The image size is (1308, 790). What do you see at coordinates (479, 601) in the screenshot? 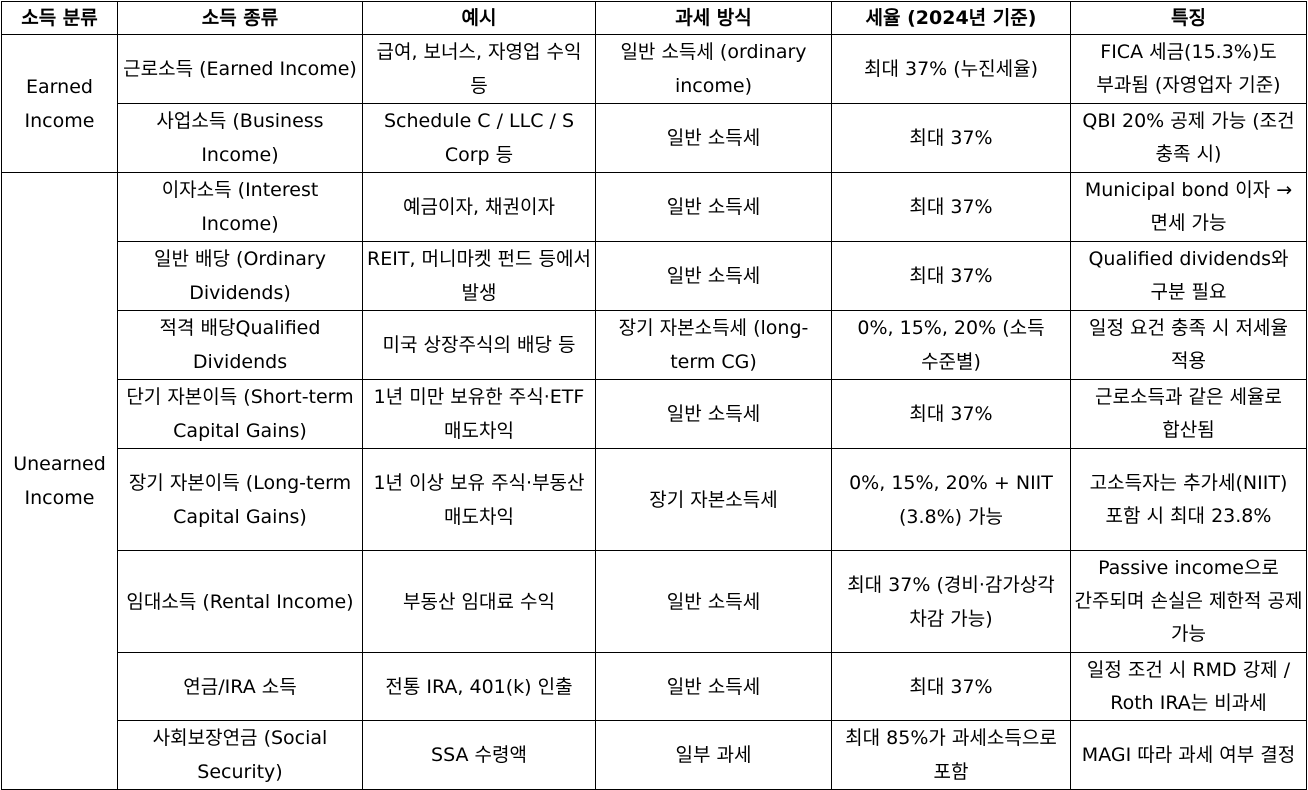
I see `example-cell: 부동산 임대료 수익` at bounding box center [479, 601].